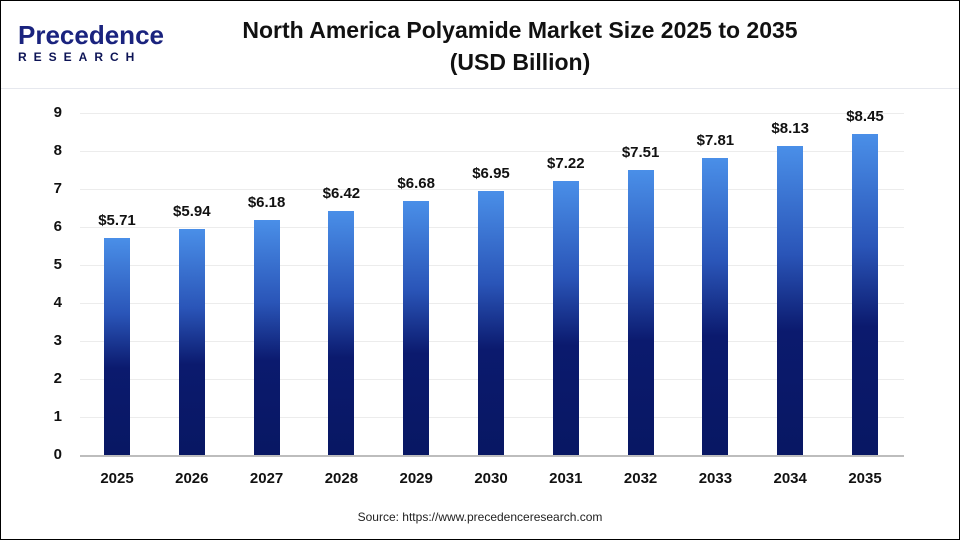  Describe the element at coordinates (57, 454) in the screenshot. I see `y-tick-label: 0` at that location.